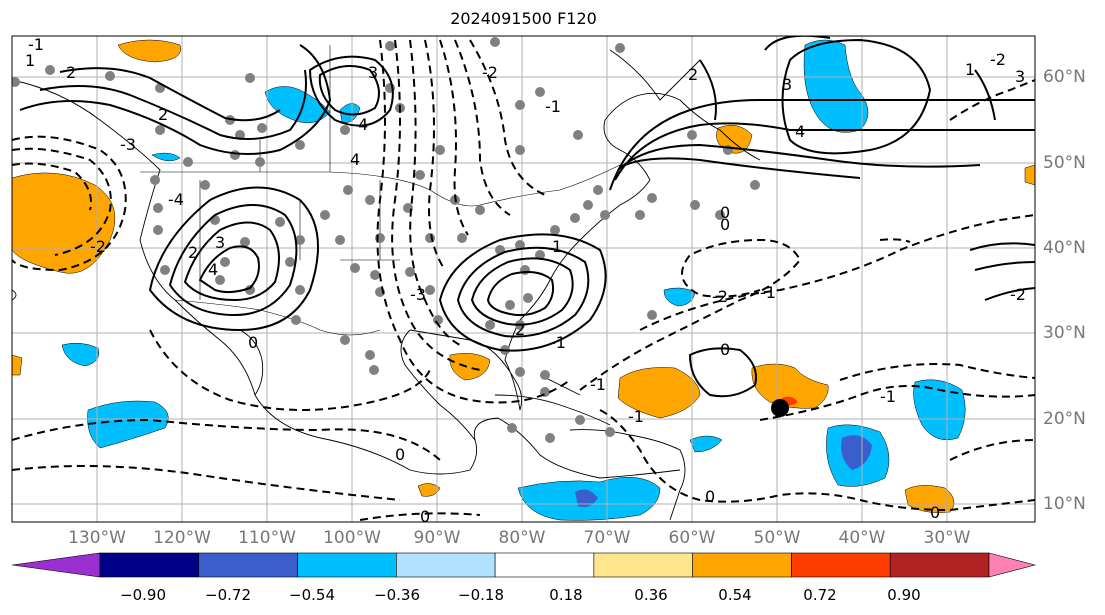 Image resolution: width=1105 pixels, height=615 pixels. What do you see at coordinates (1012, 565) in the screenshot?
I see `colorbar-extend-high` at bounding box center [1012, 565].